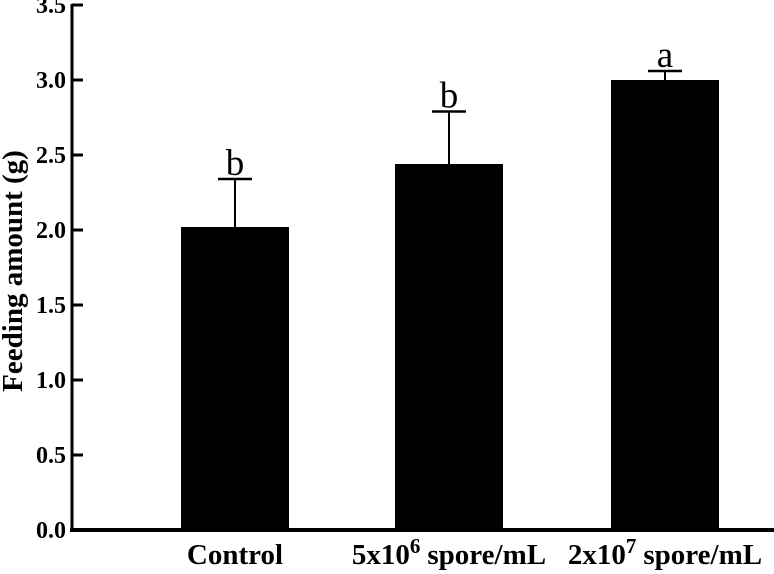  I want to click on x-tick-label: 5x106 spore/mL, so click(449, 552).